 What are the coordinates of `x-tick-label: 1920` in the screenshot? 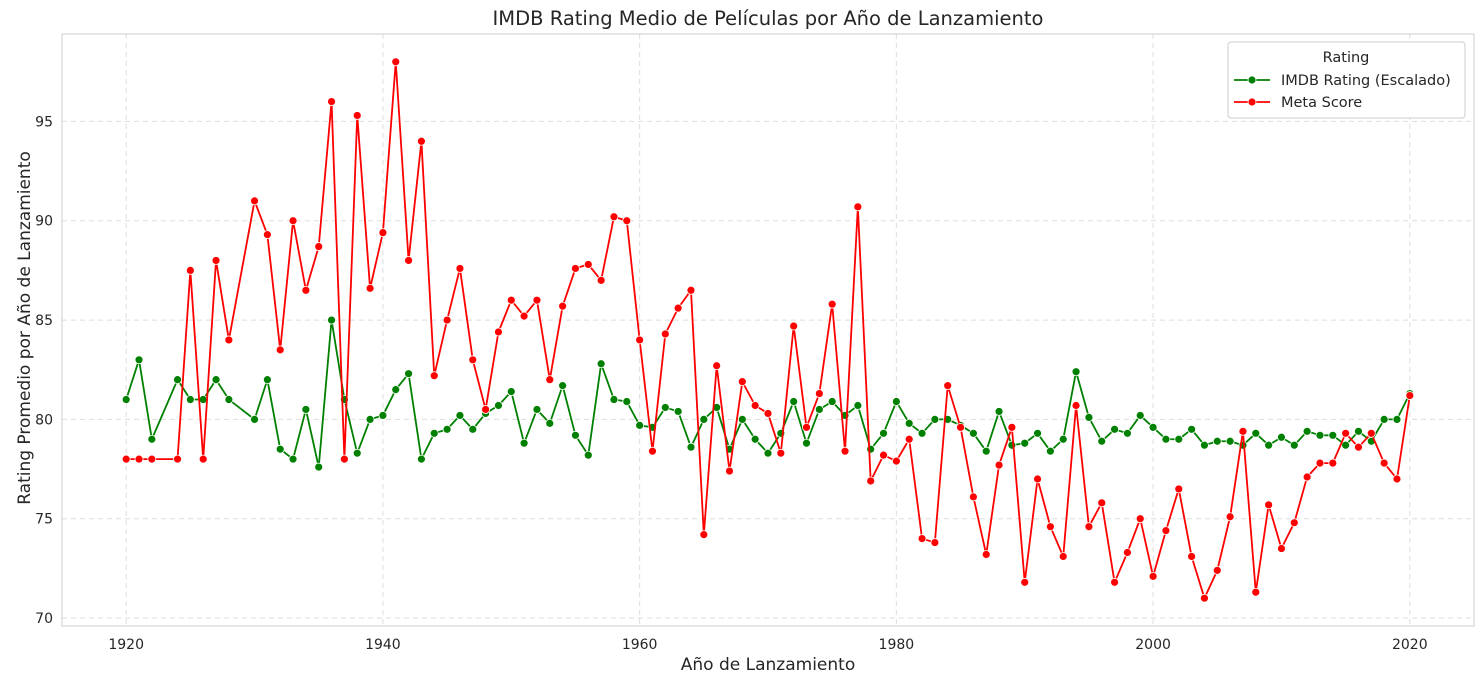 It's located at (126, 645).